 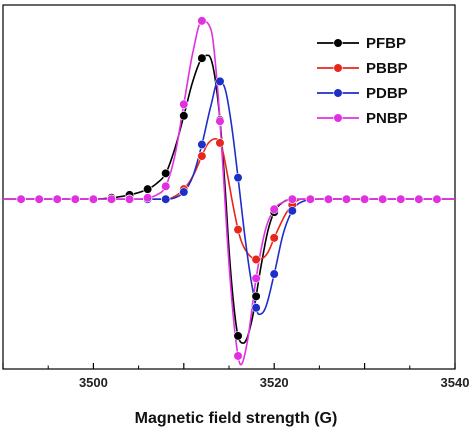 What do you see at coordinates (387, 68) in the screenshot?
I see `legend-label: PBBP` at bounding box center [387, 68].